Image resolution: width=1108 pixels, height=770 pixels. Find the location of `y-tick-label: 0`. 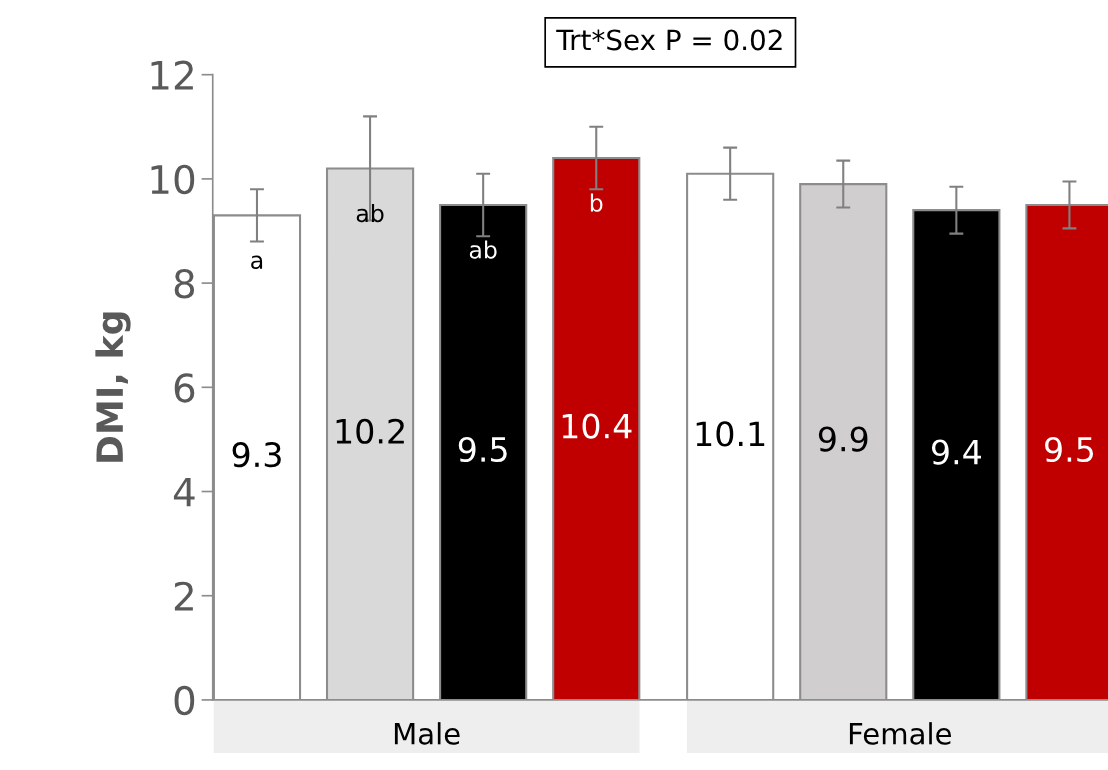

y-tick-label: 0 is located at coordinates (184, 700).